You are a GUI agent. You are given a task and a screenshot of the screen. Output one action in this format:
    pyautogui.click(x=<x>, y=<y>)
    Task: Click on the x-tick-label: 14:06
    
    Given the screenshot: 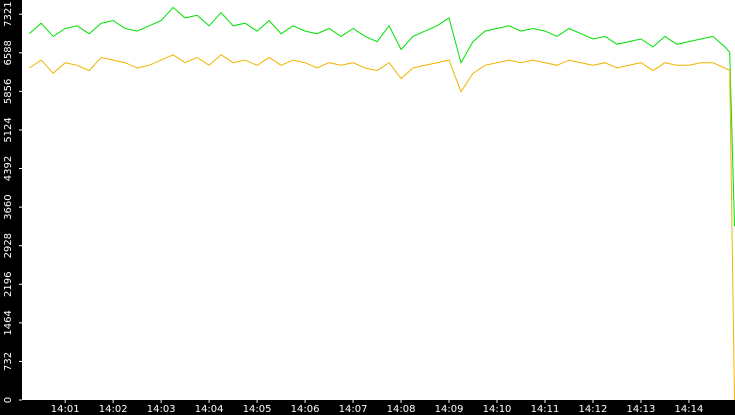 What is the action you would take?
    pyautogui.click(x=305, y=409)
    